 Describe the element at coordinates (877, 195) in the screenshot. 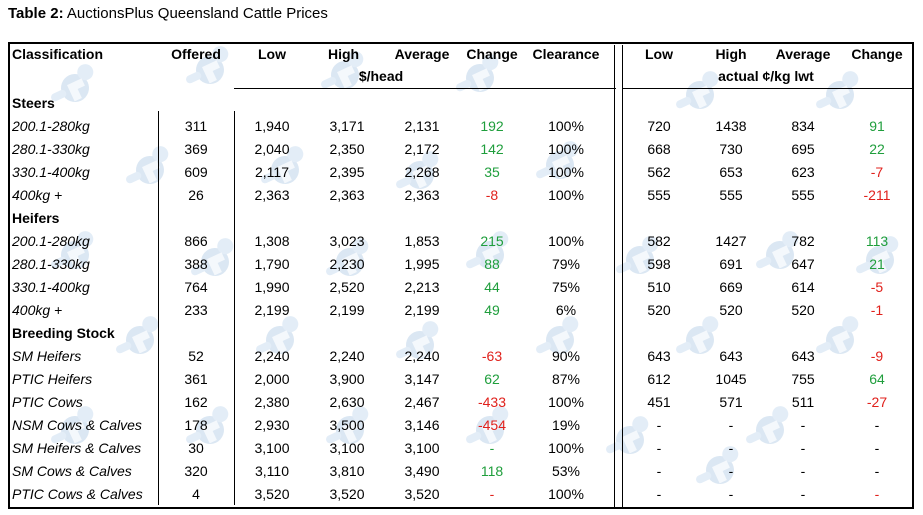

I see `cell-kg-change: -211` at that location.